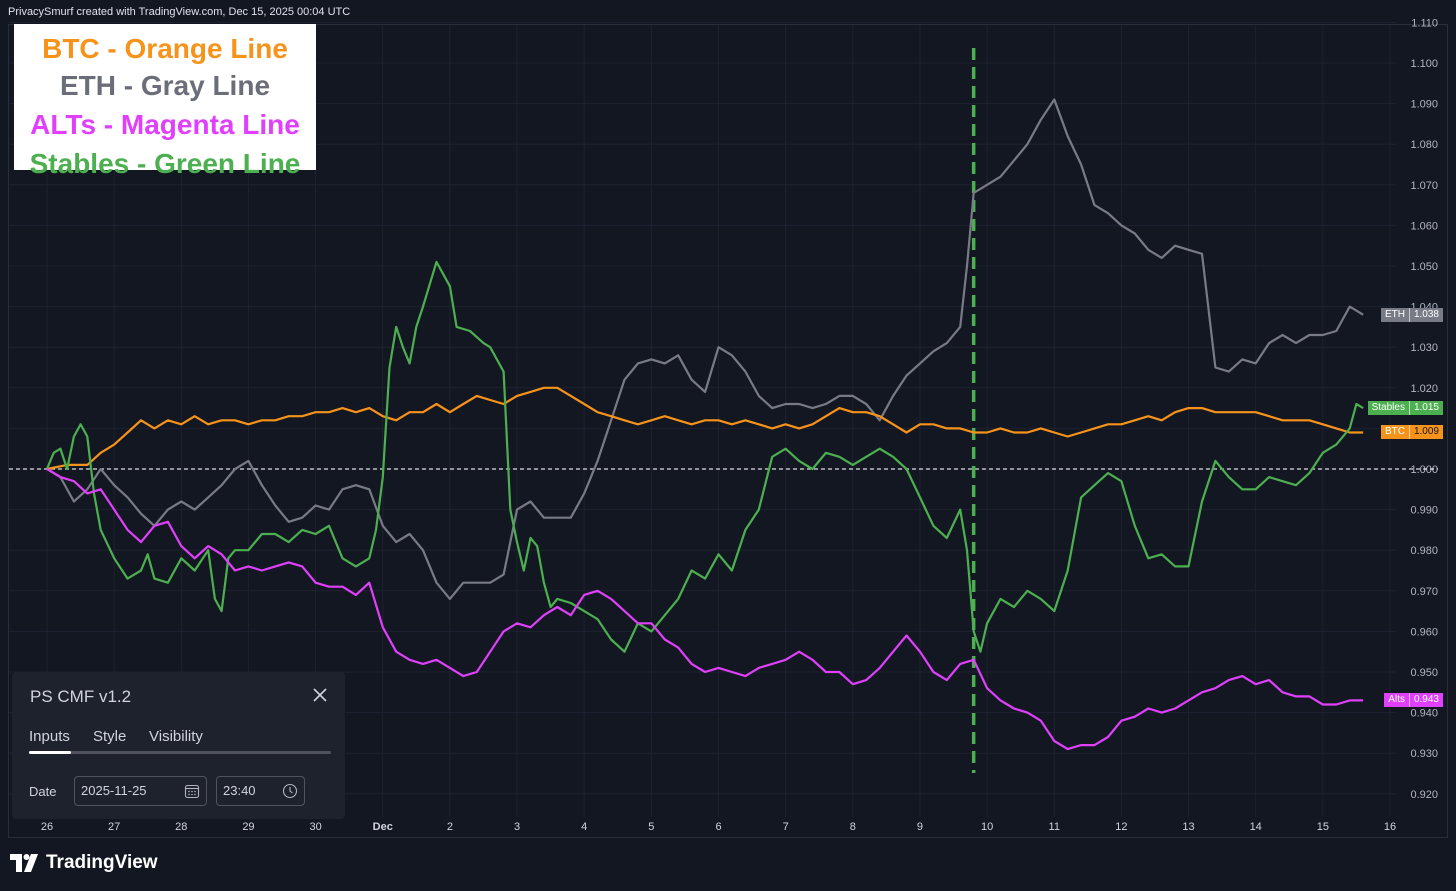  I want to click on y-tick-label: 1.110, so click(1424, 23).